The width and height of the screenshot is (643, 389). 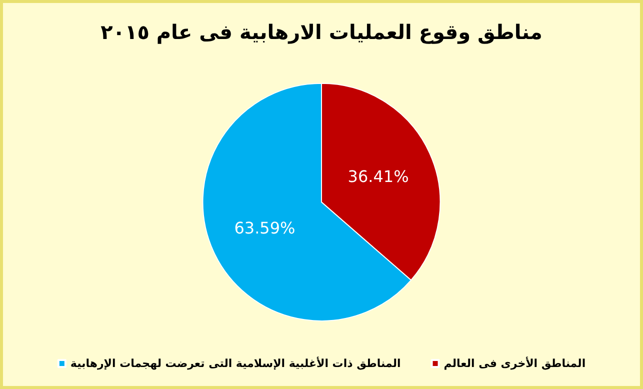 What do you see at coordinates (265, 228) in the screenshot?
I see `data-label: 63.59%` at bounding box center [265, 228].